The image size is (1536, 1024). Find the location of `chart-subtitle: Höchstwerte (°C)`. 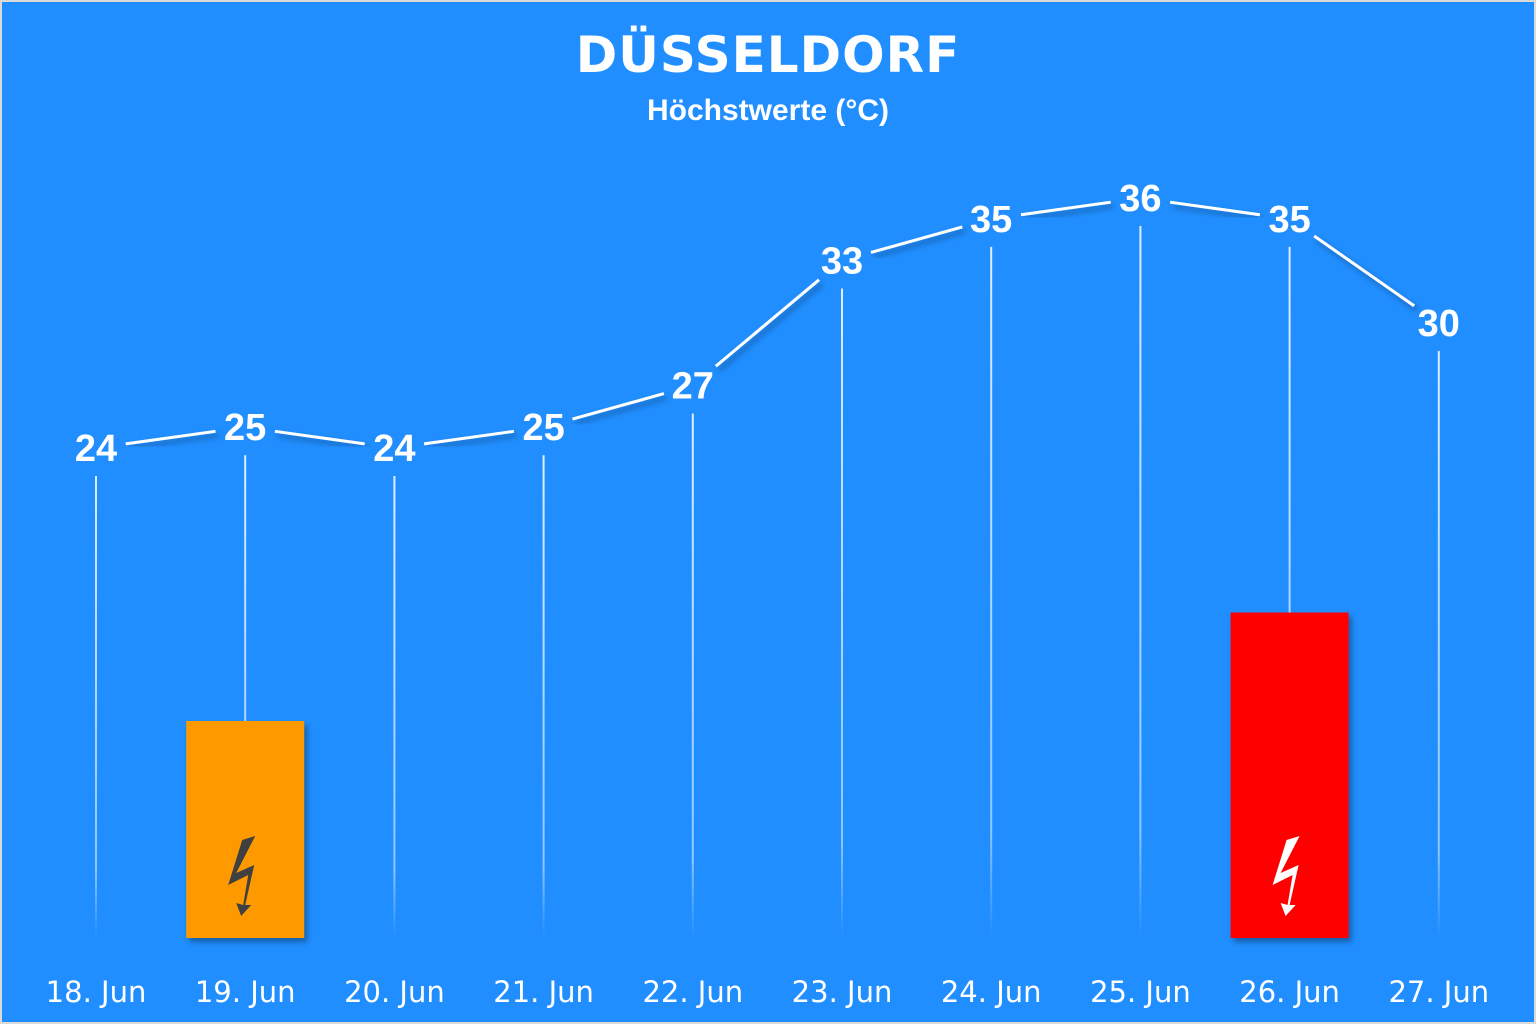

chart-subtitle: Höchstwerte (°C) is located at coordinates (768, 110).